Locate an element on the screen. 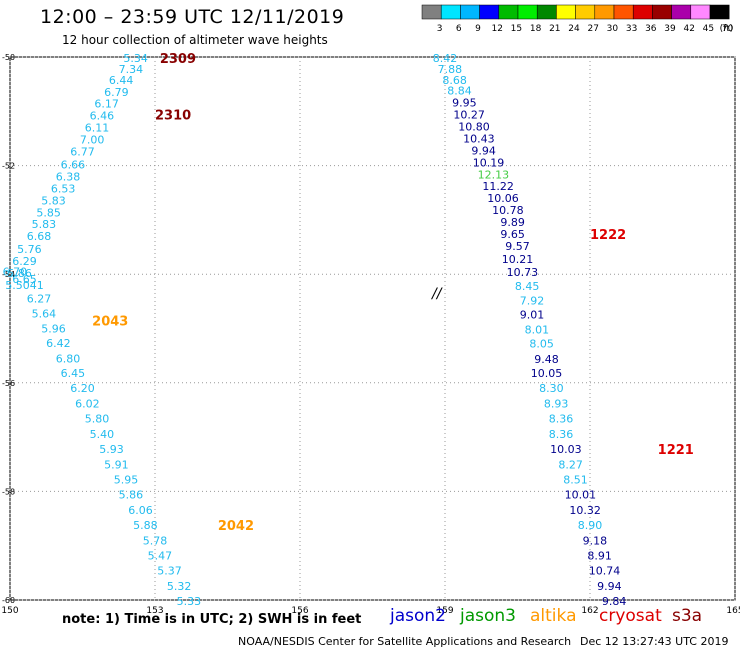 Image resolution: width=740 pixels, height=650 pixels. y-tick-label: -58 is located at coordinates (8, 491).